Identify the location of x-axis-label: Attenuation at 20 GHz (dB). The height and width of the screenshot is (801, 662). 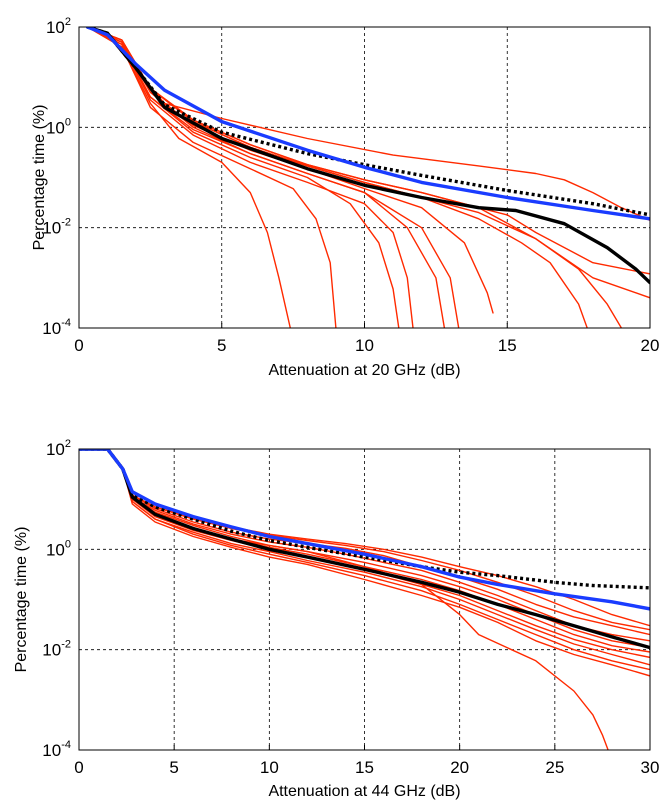
(364, 370).